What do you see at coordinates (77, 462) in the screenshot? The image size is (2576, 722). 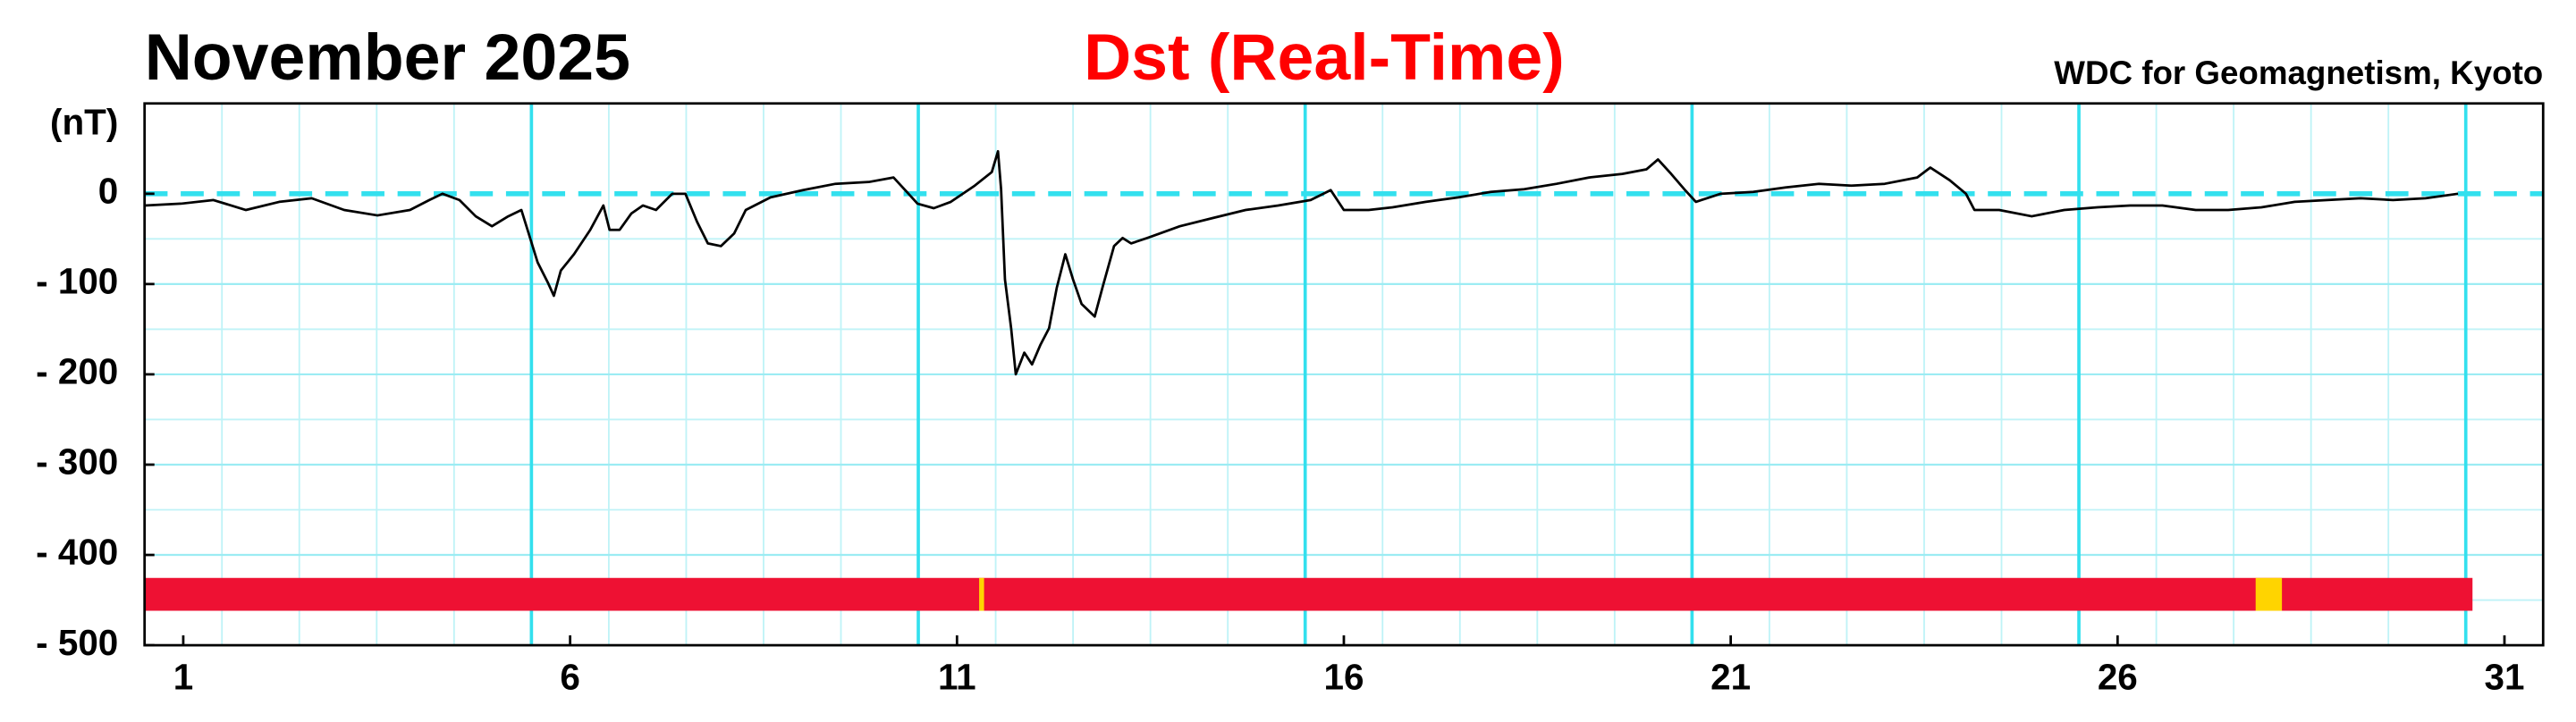 I see `y-tick-label: - 300` at bounding box center [77, 462].